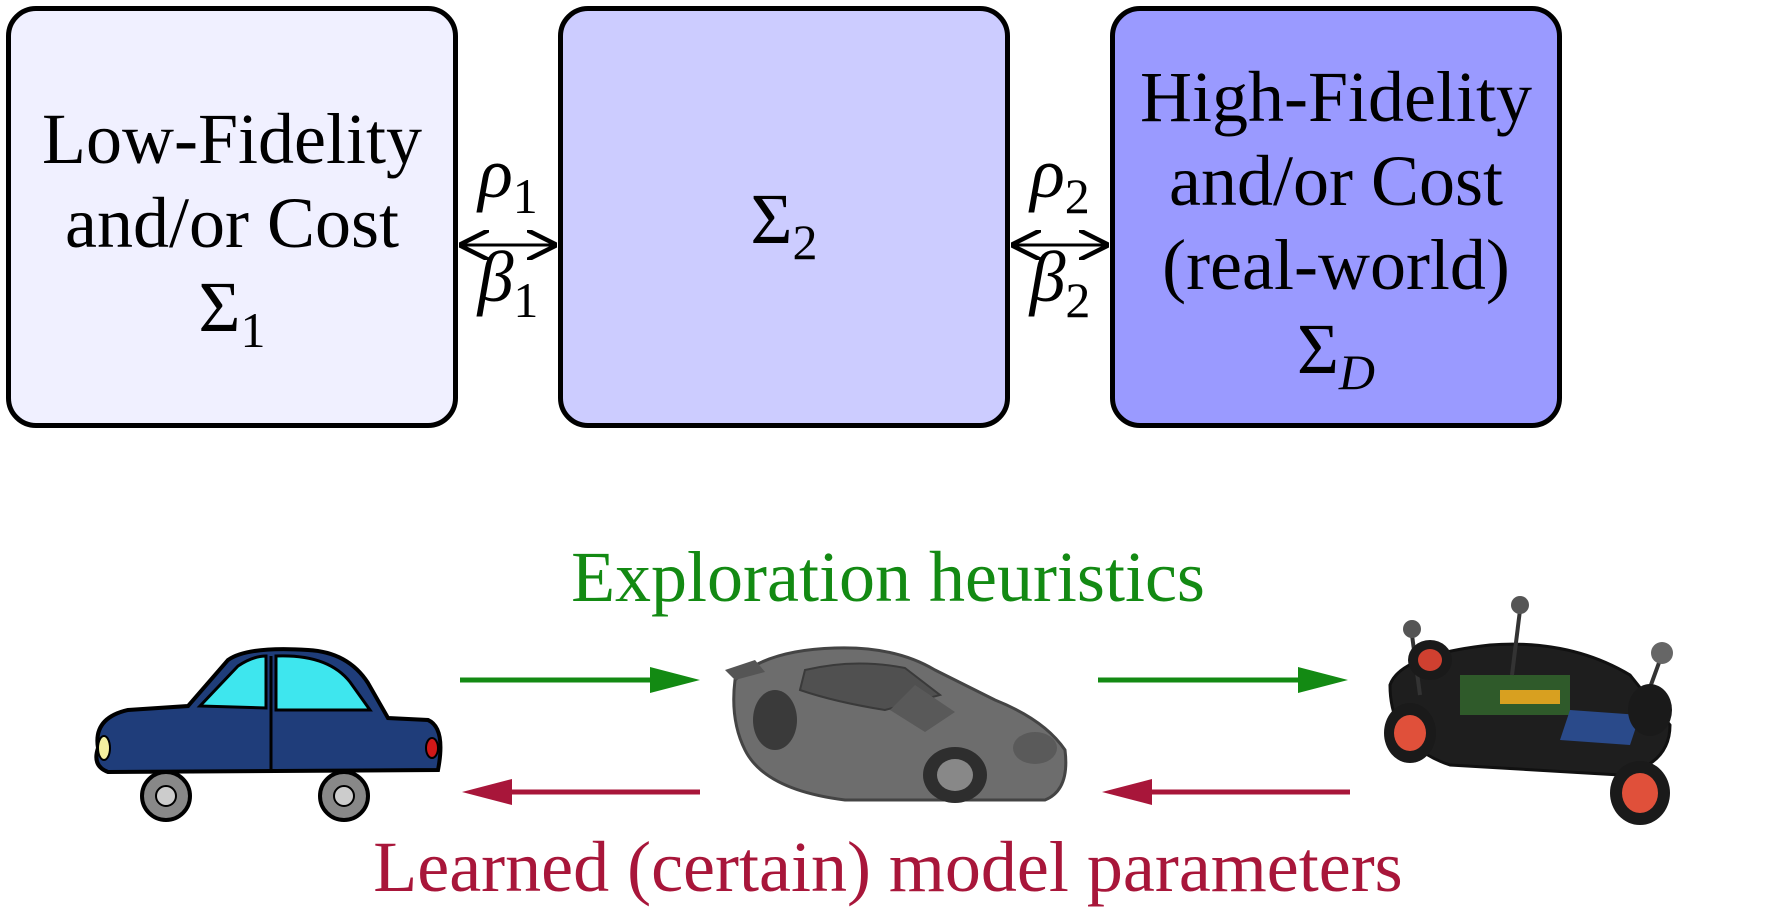  What do you see at coordinates (1356, 372) in the screenshot?
I see `sigma-d-sub: D` at bounding box center [1356, 372].